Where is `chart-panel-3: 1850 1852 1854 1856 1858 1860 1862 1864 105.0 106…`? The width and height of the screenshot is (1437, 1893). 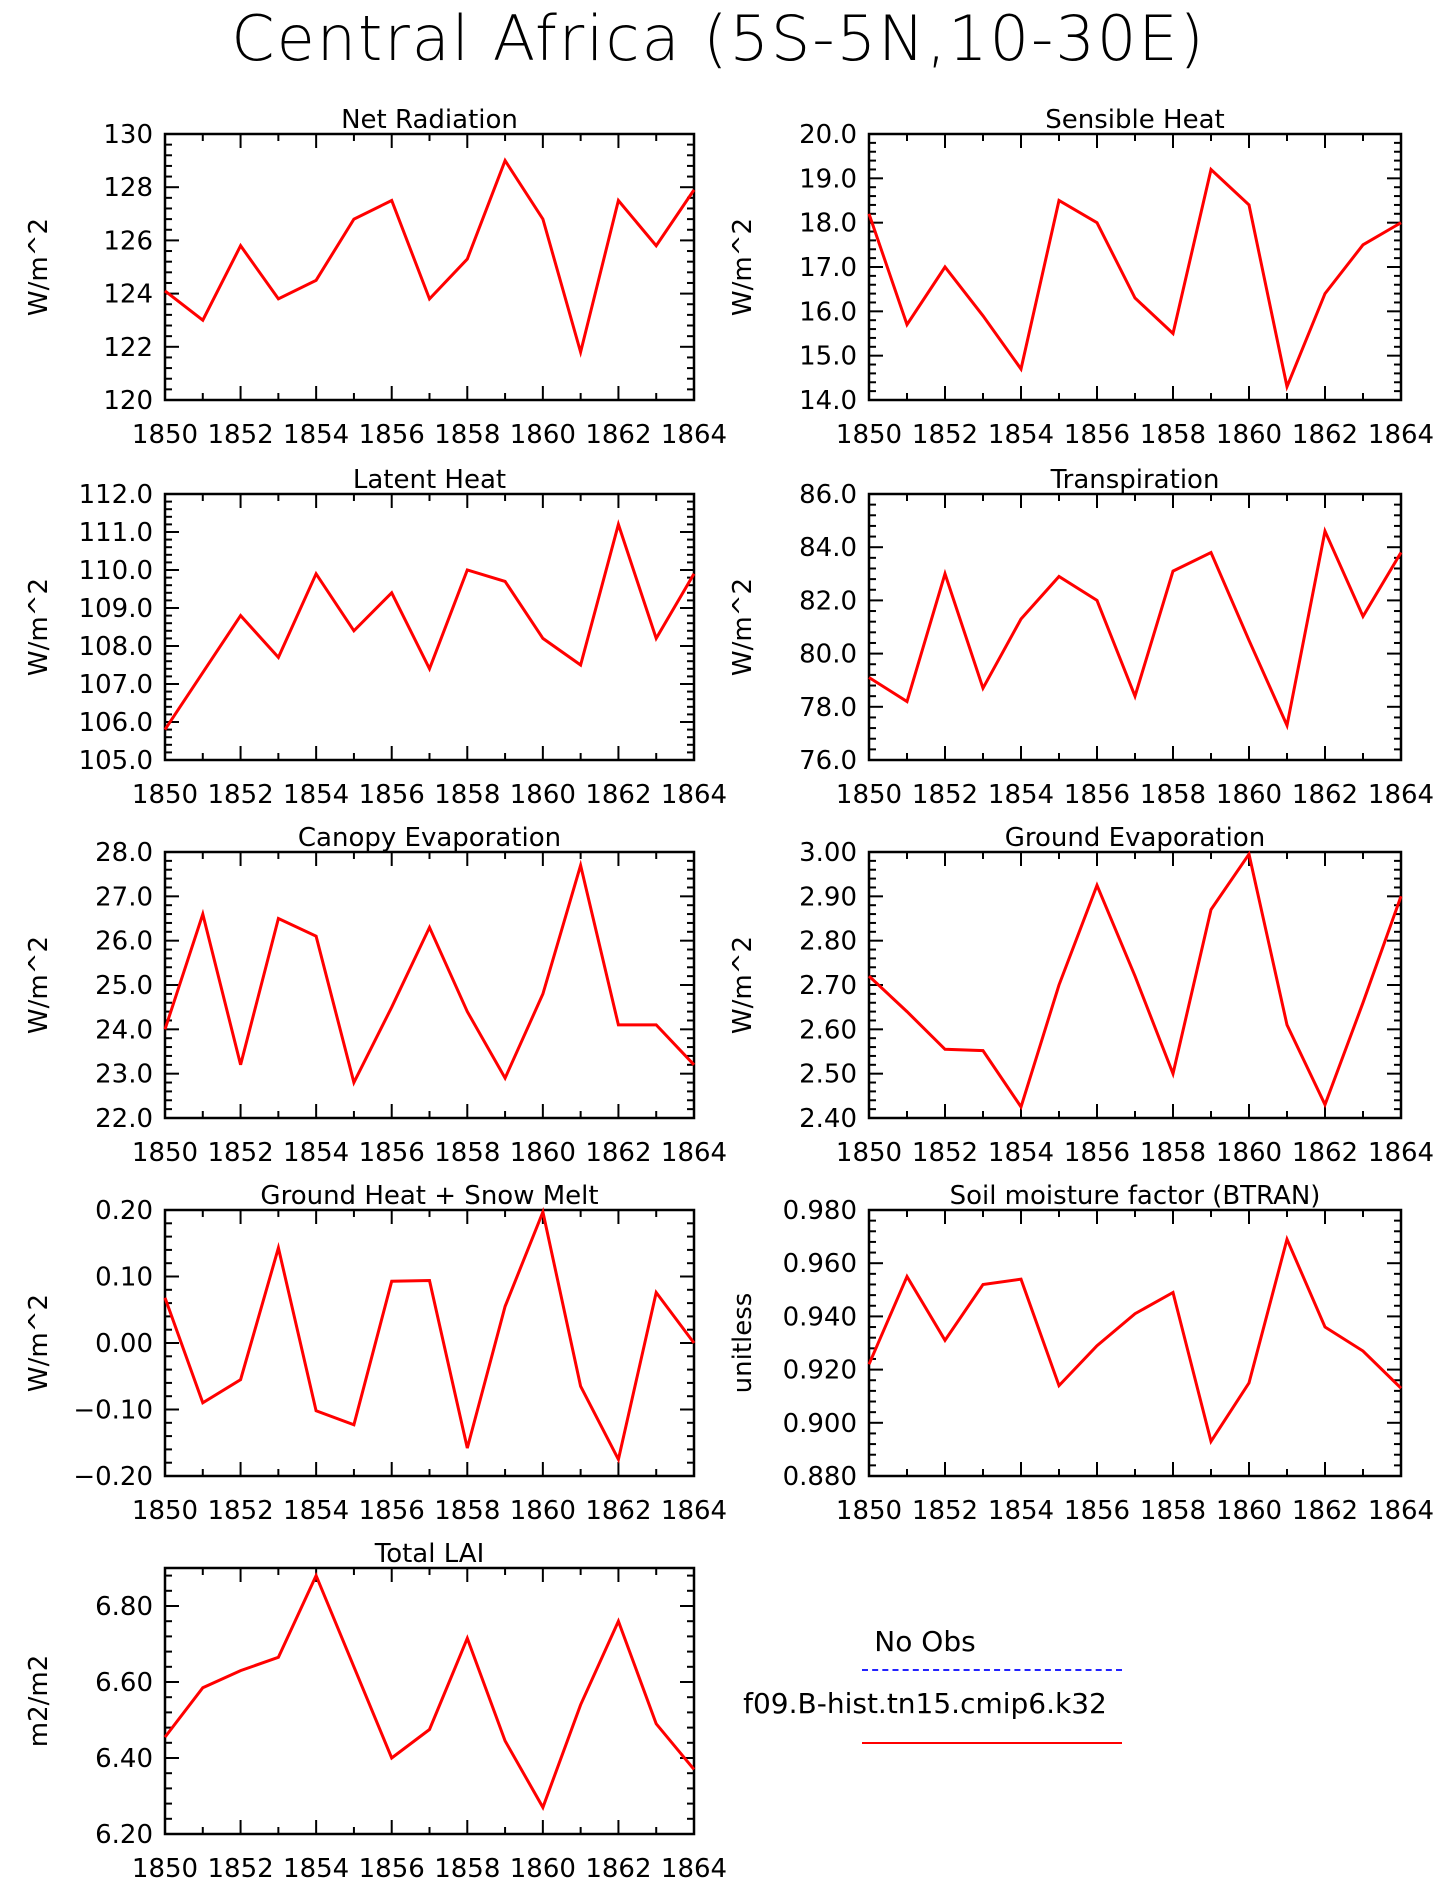
chart-panel-3: 1850 1852 1854 1856 1858 1860 1862 1864 105.0 106… is located at coordinates (375, 637).